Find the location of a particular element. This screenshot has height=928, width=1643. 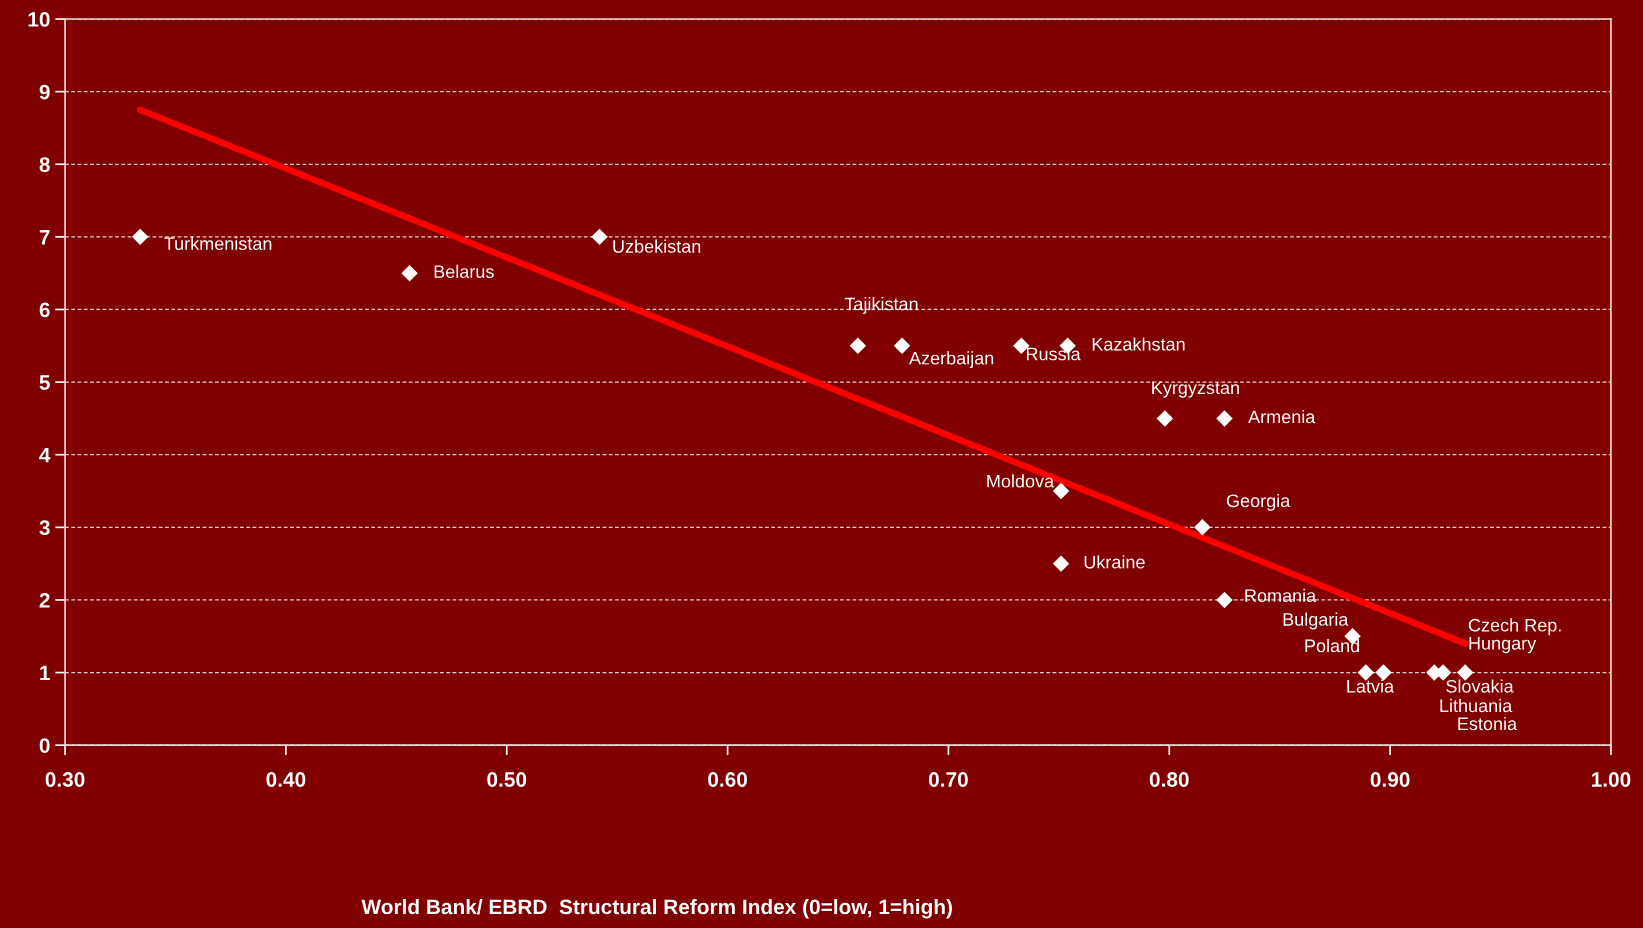

text: World Bank/ EBRD Structural Reform Index (0=low, 1=high) is located at coordinates (656, 908).